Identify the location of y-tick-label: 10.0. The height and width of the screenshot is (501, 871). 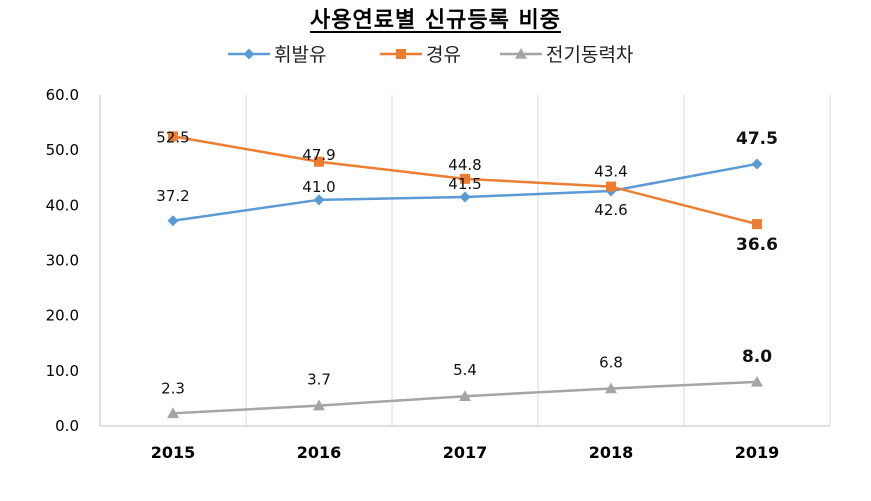
(62, 371).